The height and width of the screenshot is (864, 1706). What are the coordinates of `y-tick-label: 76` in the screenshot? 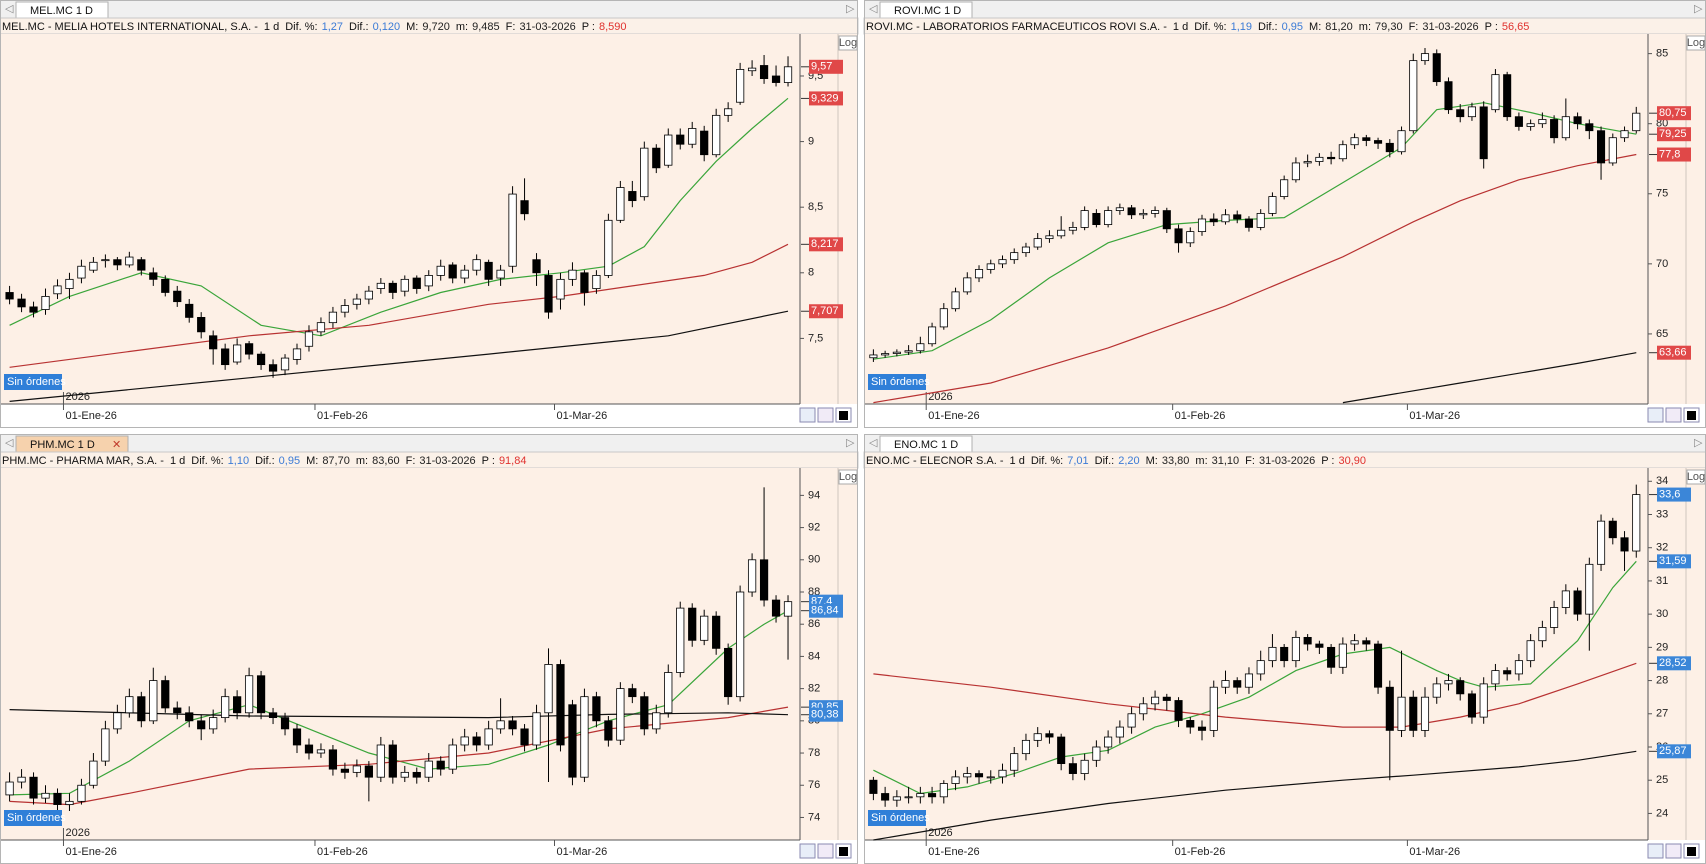 It's located at (814, 785).